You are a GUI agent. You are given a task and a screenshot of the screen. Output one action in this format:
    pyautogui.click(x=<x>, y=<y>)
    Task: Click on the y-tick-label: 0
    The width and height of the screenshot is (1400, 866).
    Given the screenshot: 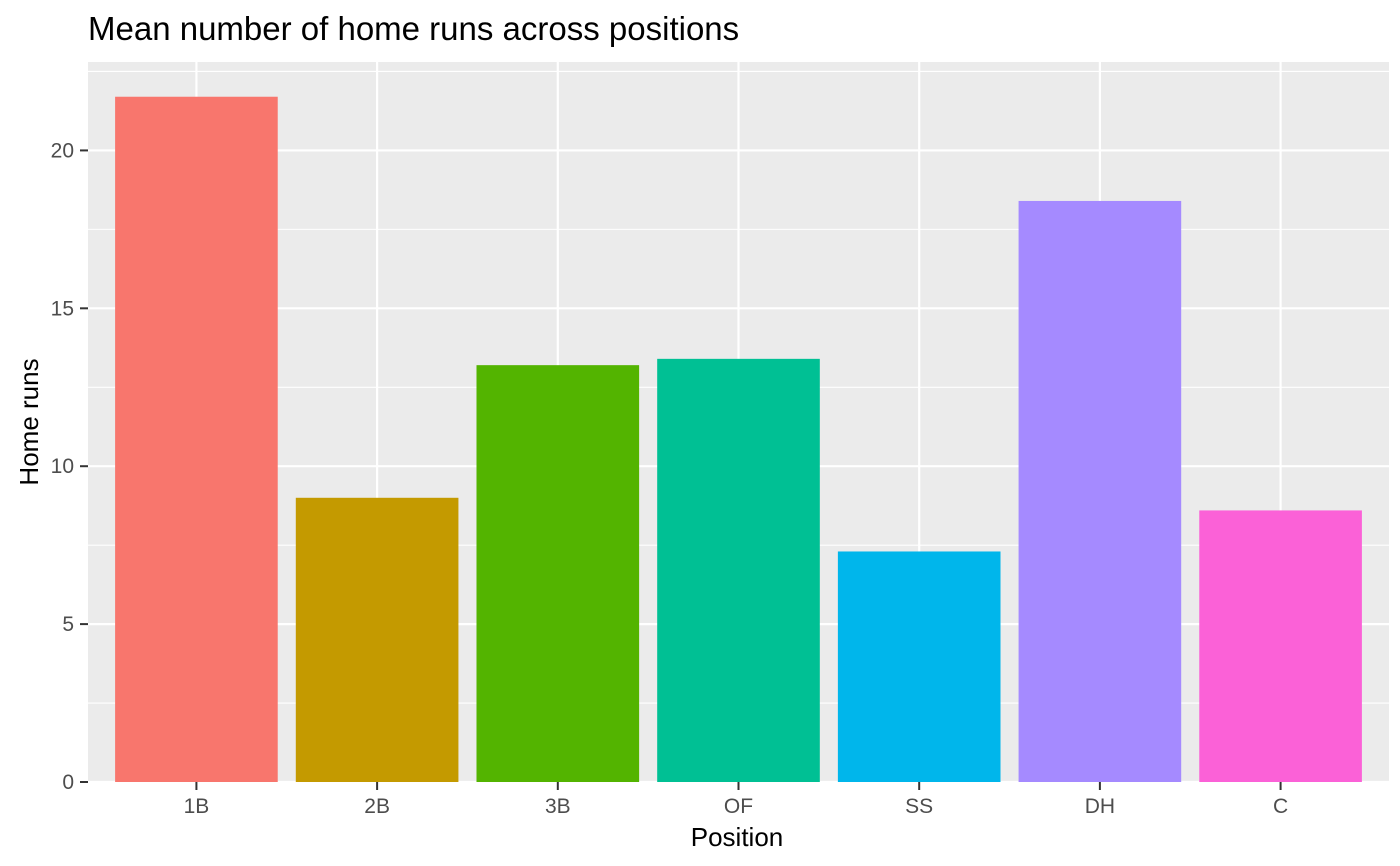 What is the action you would take?
    pyautogui.click(x=68, y=782)
    